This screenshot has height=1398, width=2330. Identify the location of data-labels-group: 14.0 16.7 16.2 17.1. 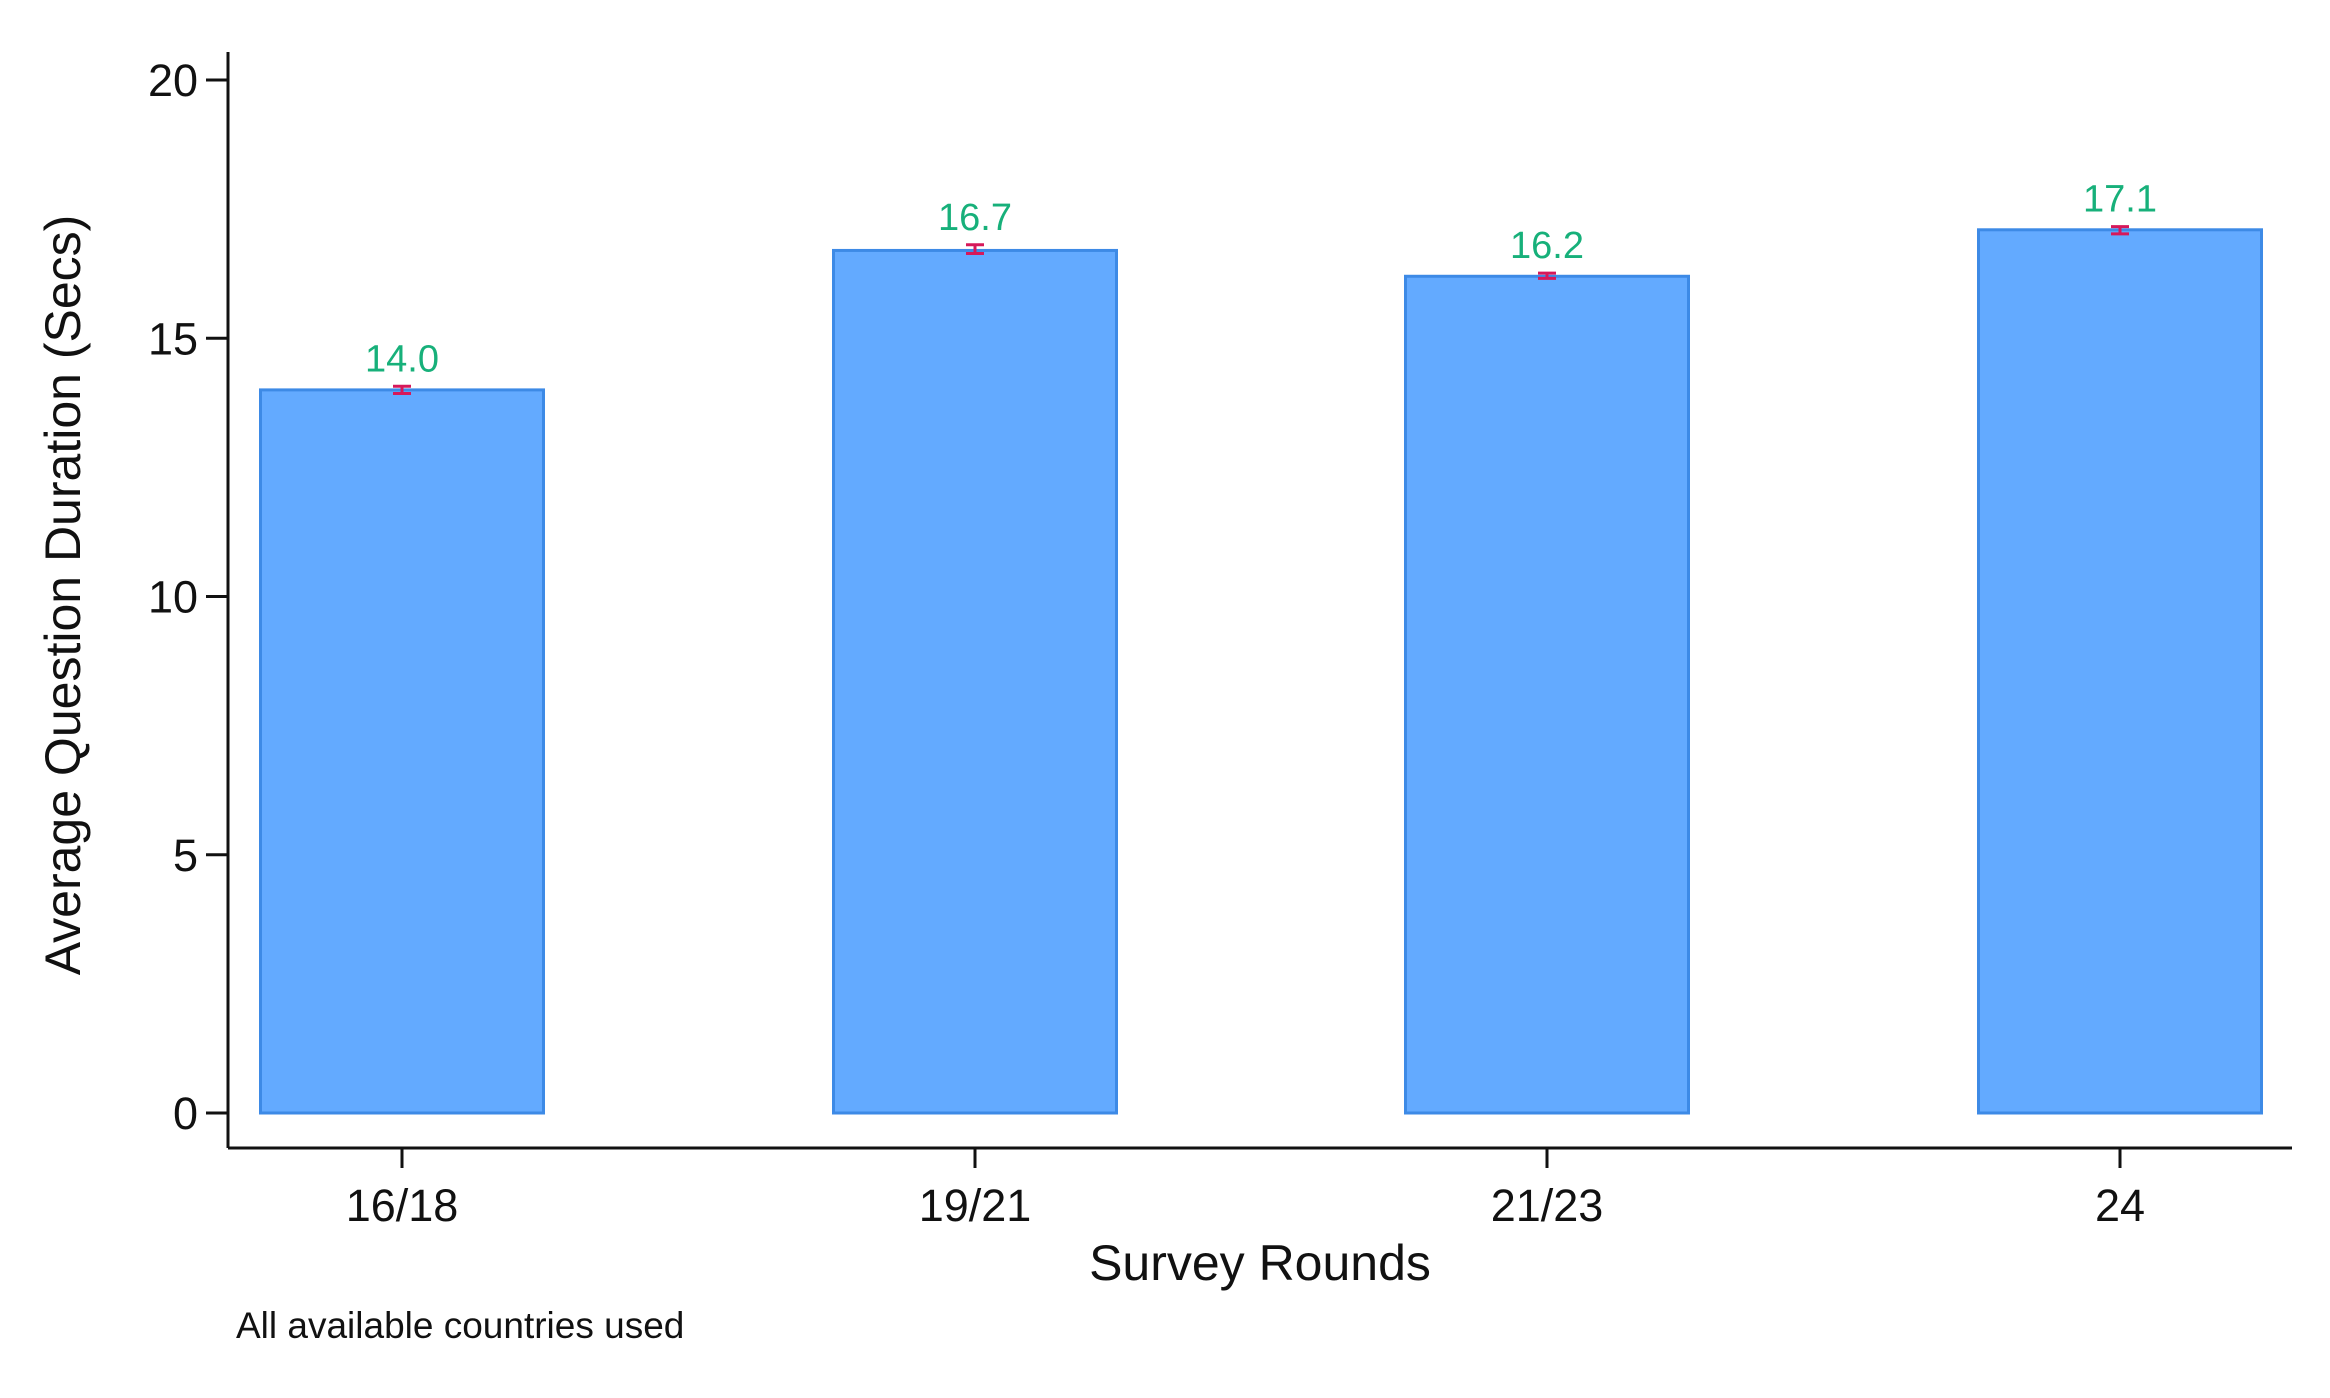
(1261, 280).